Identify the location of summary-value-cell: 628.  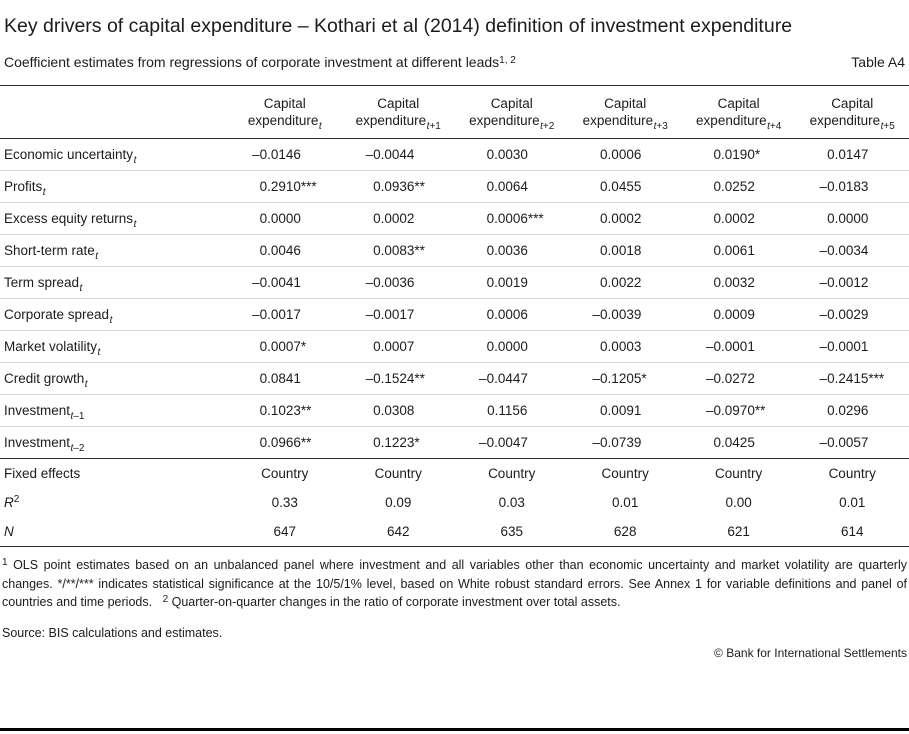
(625, 532).